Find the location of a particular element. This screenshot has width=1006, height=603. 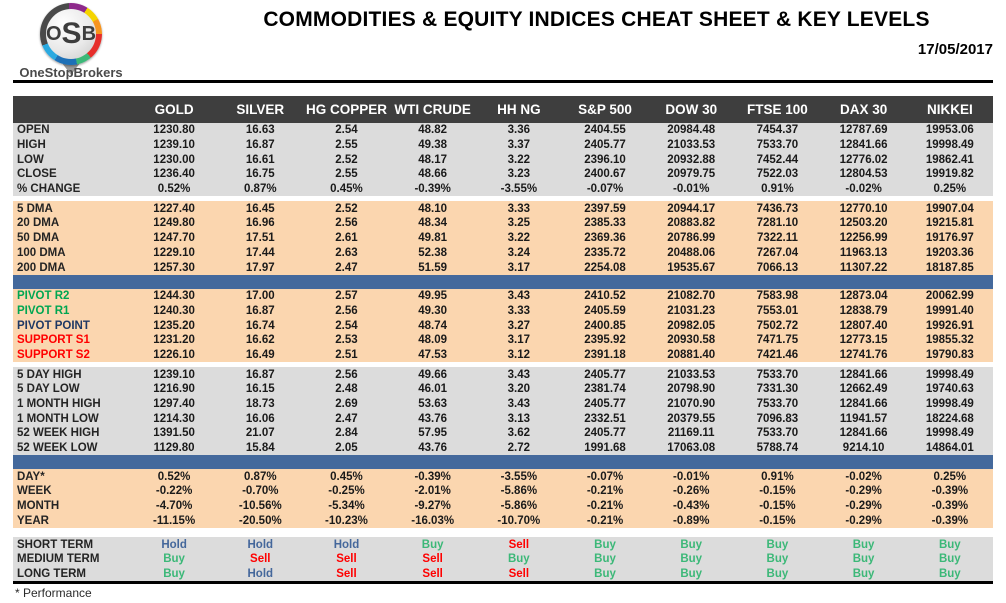

value-cell: 12873.04 is located at coordinates (863, 296).